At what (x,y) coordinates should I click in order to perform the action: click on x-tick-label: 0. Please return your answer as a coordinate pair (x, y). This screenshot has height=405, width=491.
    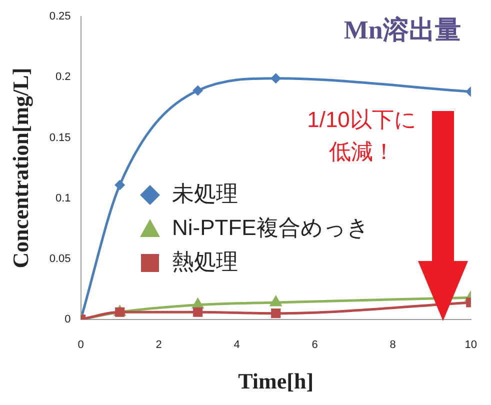
    Looking at the image, I should click on (81, 345).